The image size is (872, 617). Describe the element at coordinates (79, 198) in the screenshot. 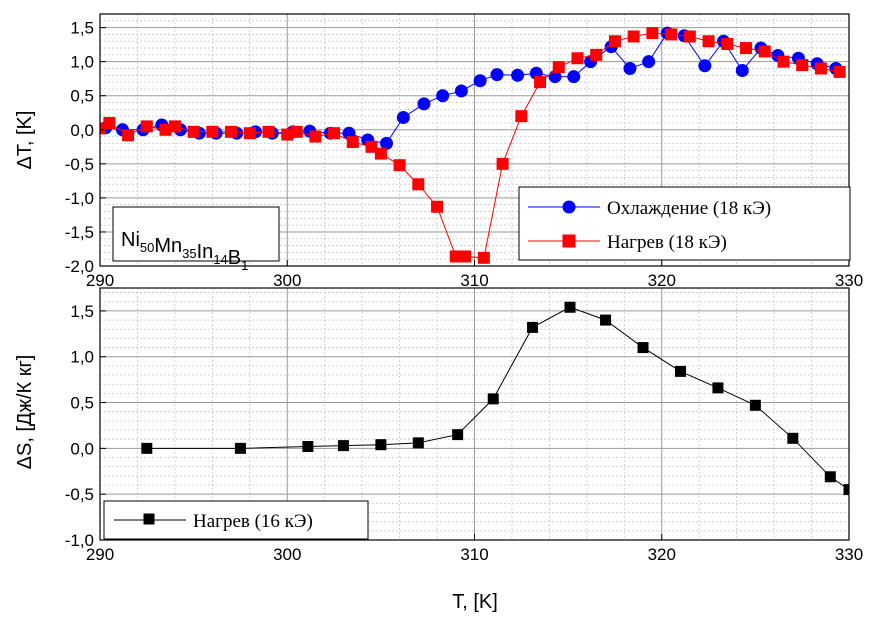

I see `top-y-tick-label: -1,0` at that location.